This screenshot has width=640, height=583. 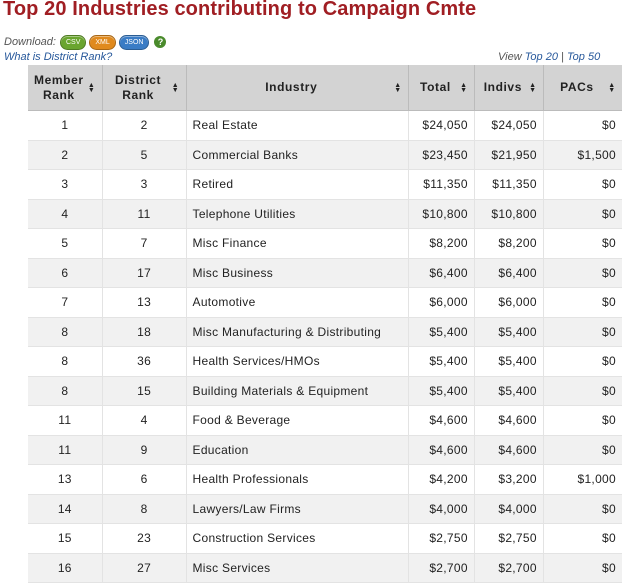 I want to click on member-rank-cell: 13, so click(x=65, y=479).